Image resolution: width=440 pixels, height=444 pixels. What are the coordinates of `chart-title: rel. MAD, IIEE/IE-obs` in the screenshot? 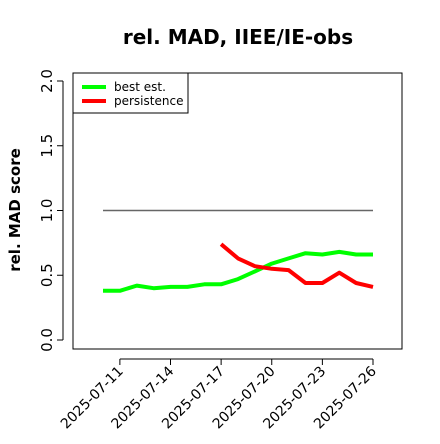 It's located at (238, 37).